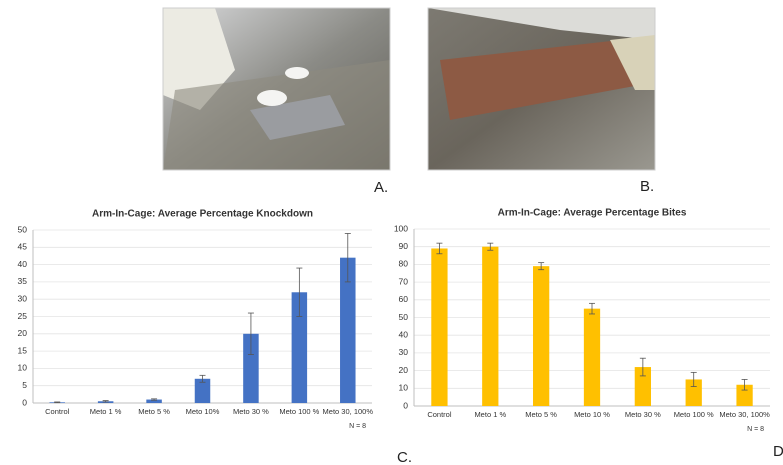  I want to click on y-tick-label: 25, so click(23, 316).